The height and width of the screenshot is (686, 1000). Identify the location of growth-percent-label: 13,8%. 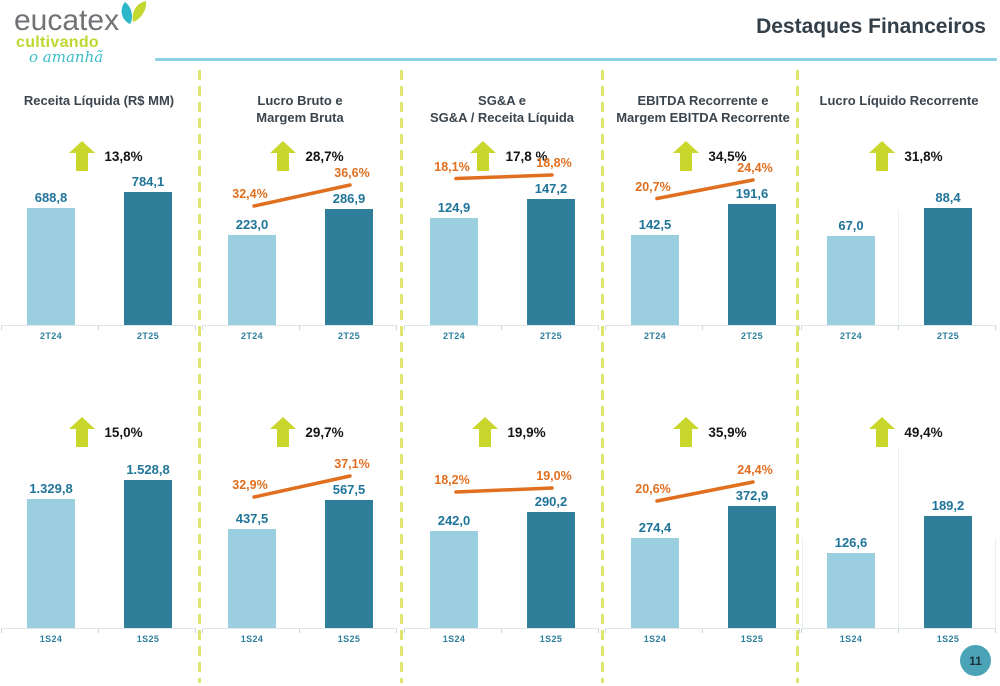
(123, 156).